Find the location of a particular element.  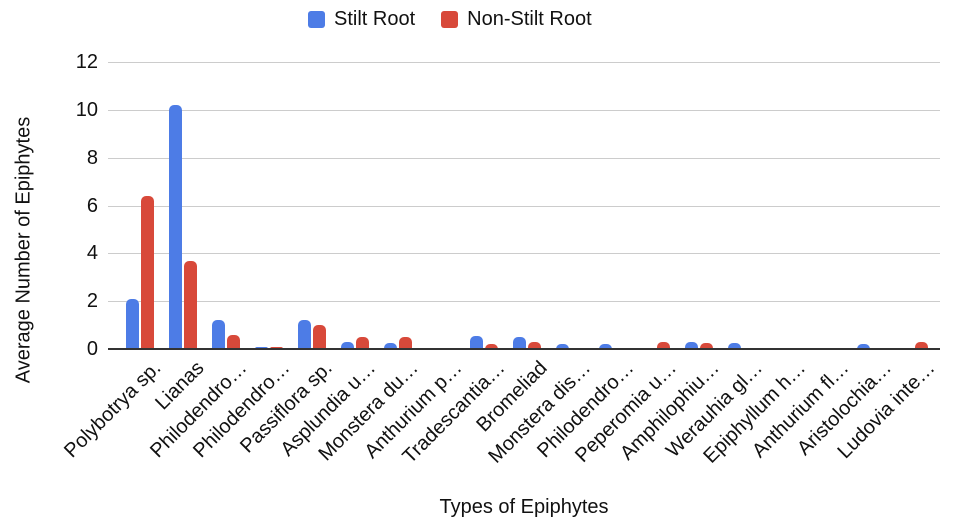

y-tick-label: 8 is located at coordinates (92, 157).